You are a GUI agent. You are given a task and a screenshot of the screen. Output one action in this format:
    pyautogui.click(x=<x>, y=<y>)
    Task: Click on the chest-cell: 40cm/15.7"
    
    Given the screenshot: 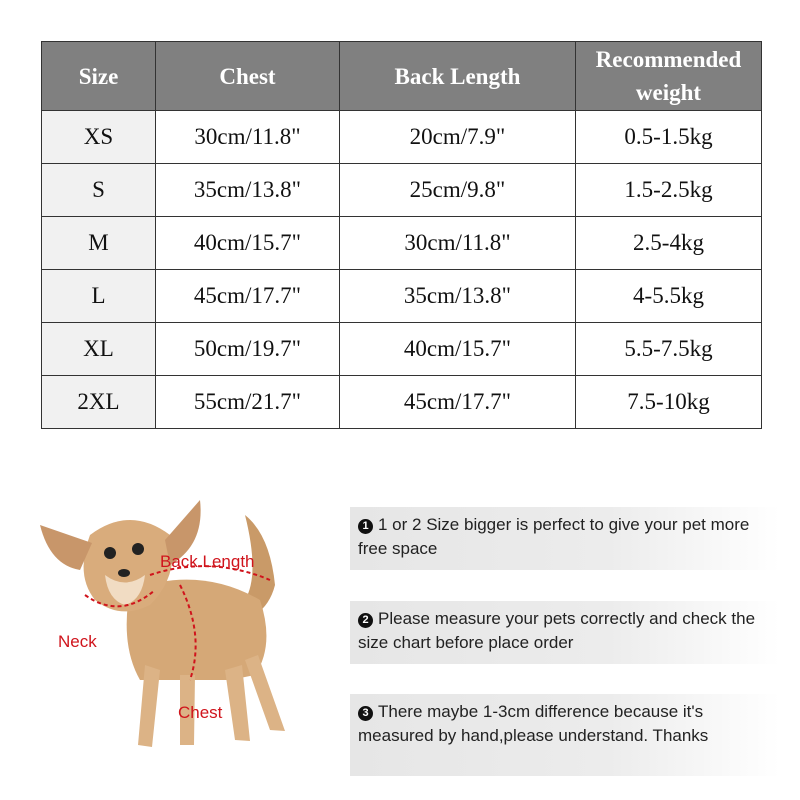 What is the action you would take?
    pyautogui.click(x=247, y=243)
    